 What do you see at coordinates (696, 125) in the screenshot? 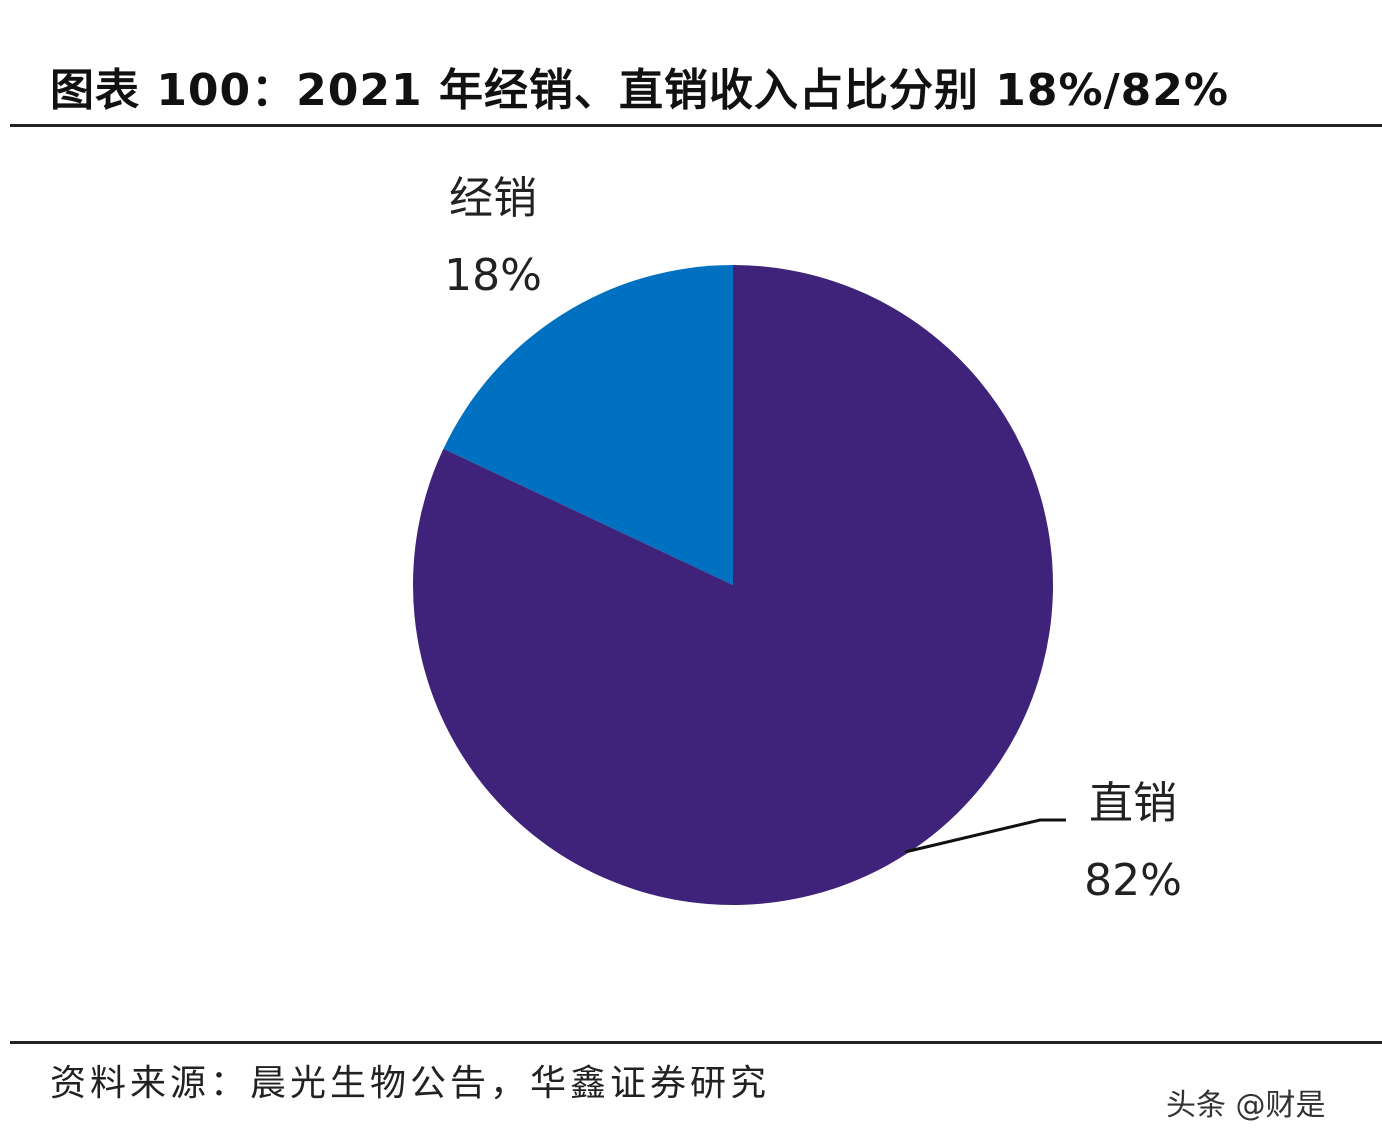
I see `title-divider` at bounding box center [696, 125].